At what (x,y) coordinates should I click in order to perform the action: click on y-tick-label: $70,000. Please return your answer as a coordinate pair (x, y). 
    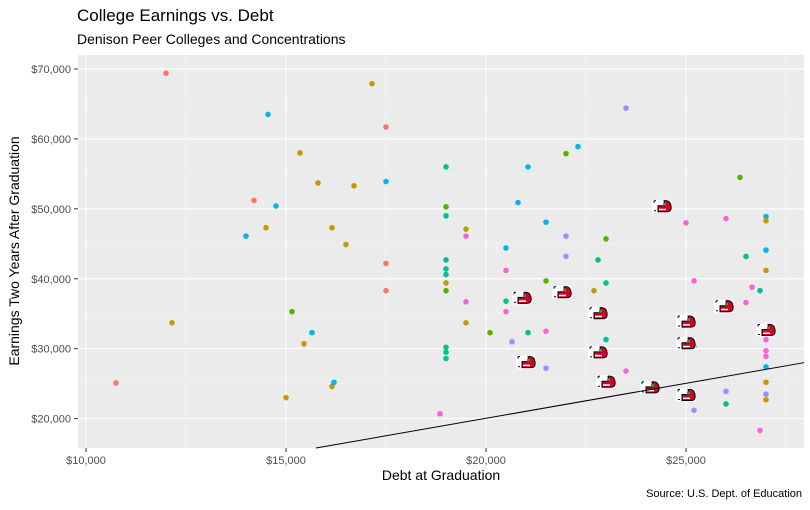
    Looking at the image, I should click on (51, 70).